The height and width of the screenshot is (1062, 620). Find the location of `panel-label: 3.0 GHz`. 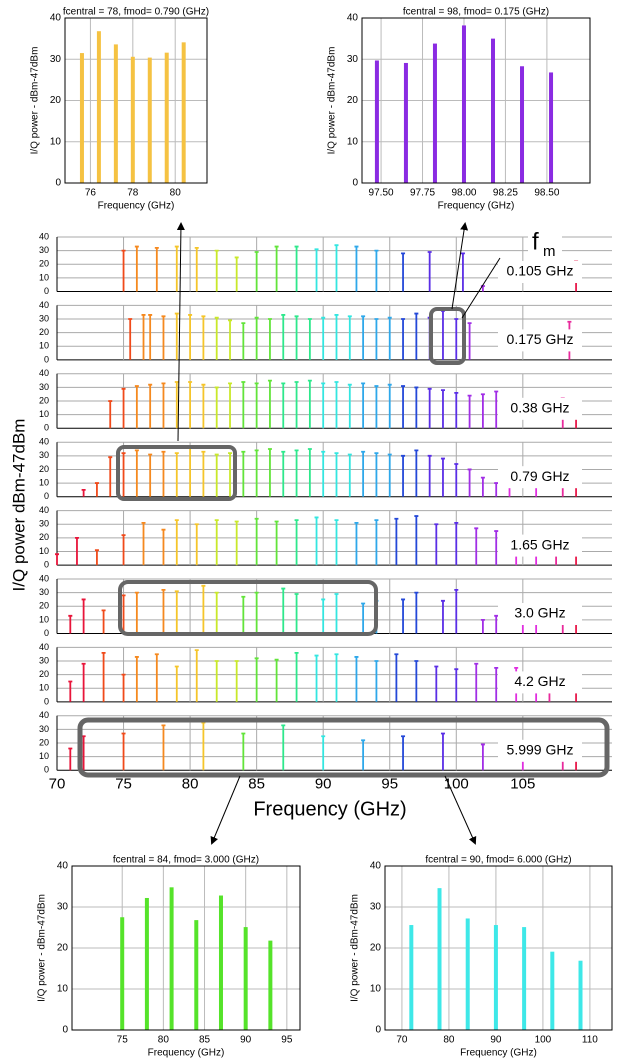

panel-label: 3.0 GHz is located at coordinates (539, 613).